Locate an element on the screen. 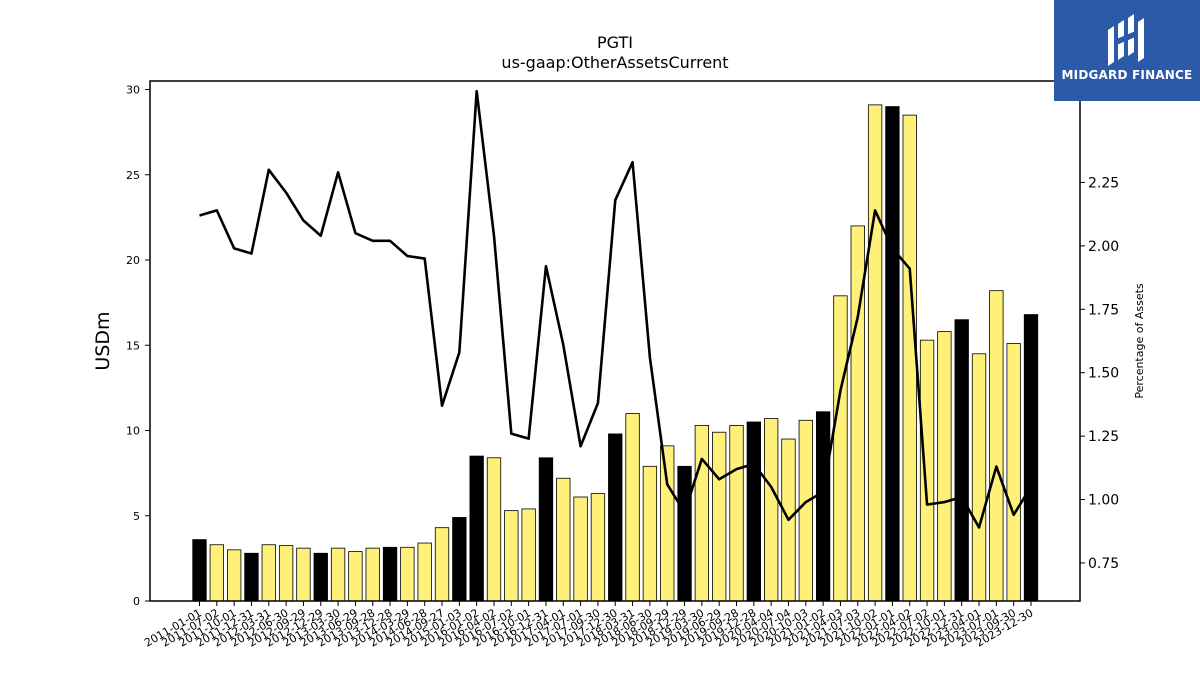 The width and height of the screenshot is (1200, 675). y2-tick-label: 2.25 is located at coordinates (1103, 183).